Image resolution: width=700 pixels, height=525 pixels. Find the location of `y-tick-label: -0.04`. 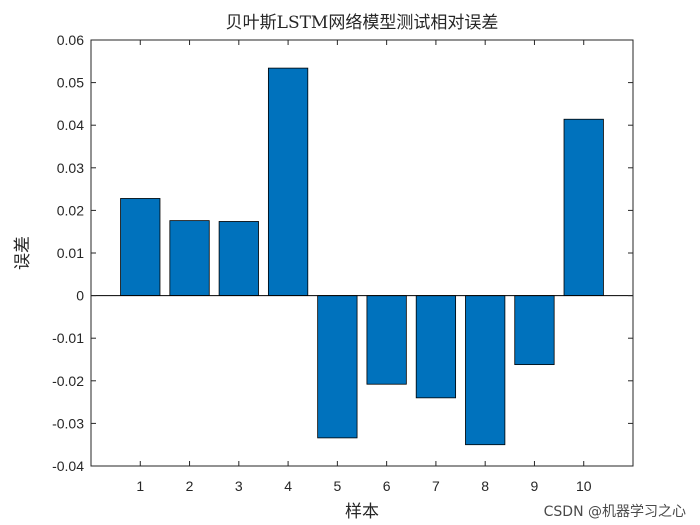

y-tick-label: -0.04 is located at coordinates (68, 466).